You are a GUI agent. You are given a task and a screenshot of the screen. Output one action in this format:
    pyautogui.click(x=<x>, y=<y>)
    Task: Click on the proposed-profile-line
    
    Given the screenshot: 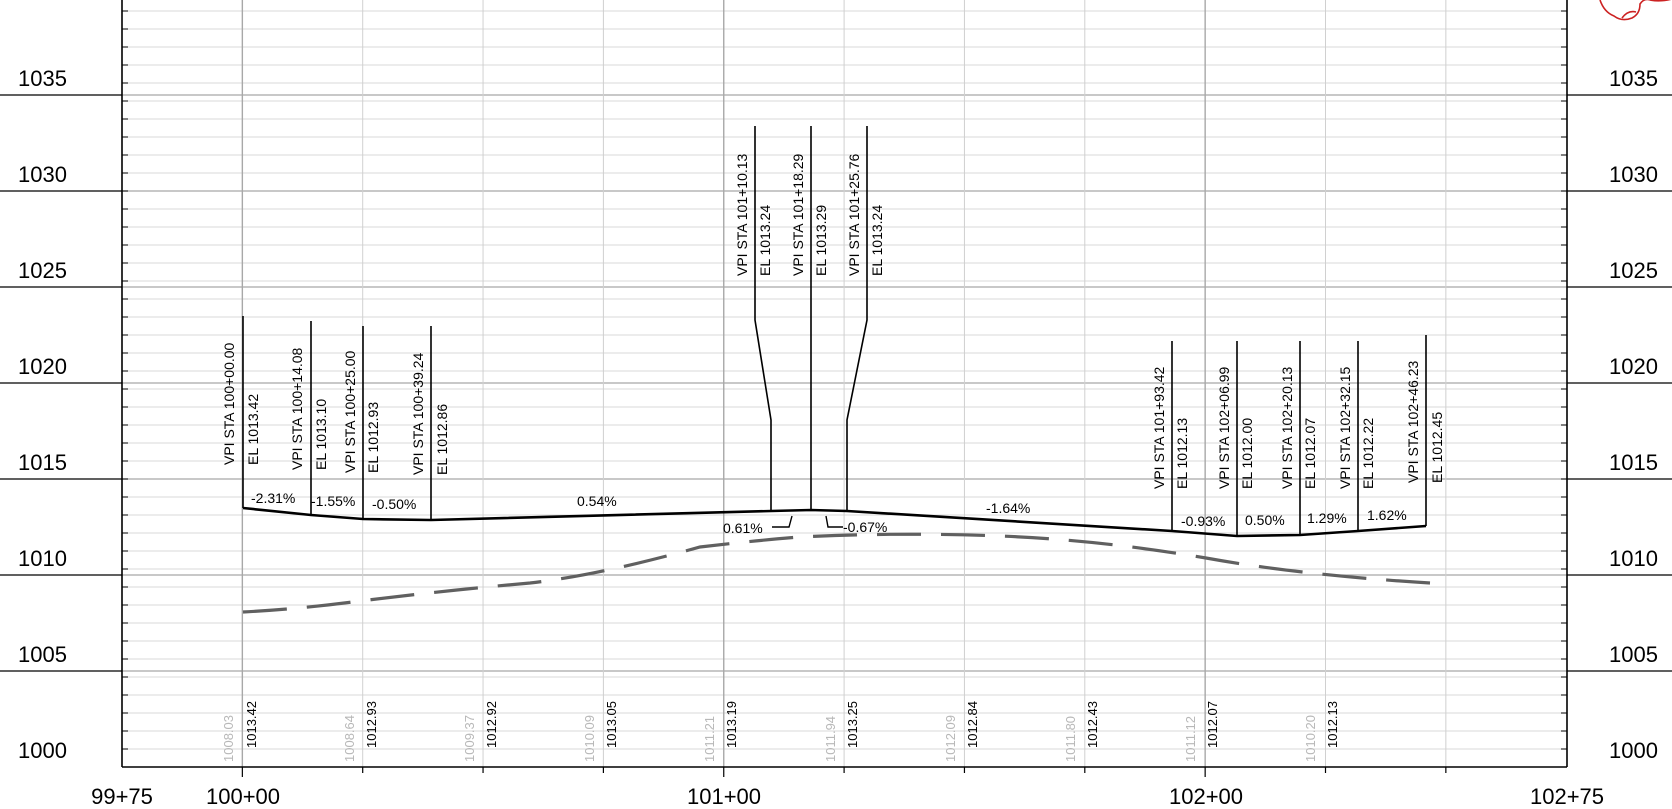 What is the action you would take?
    pyautogui.click(x=834, y=522)
    